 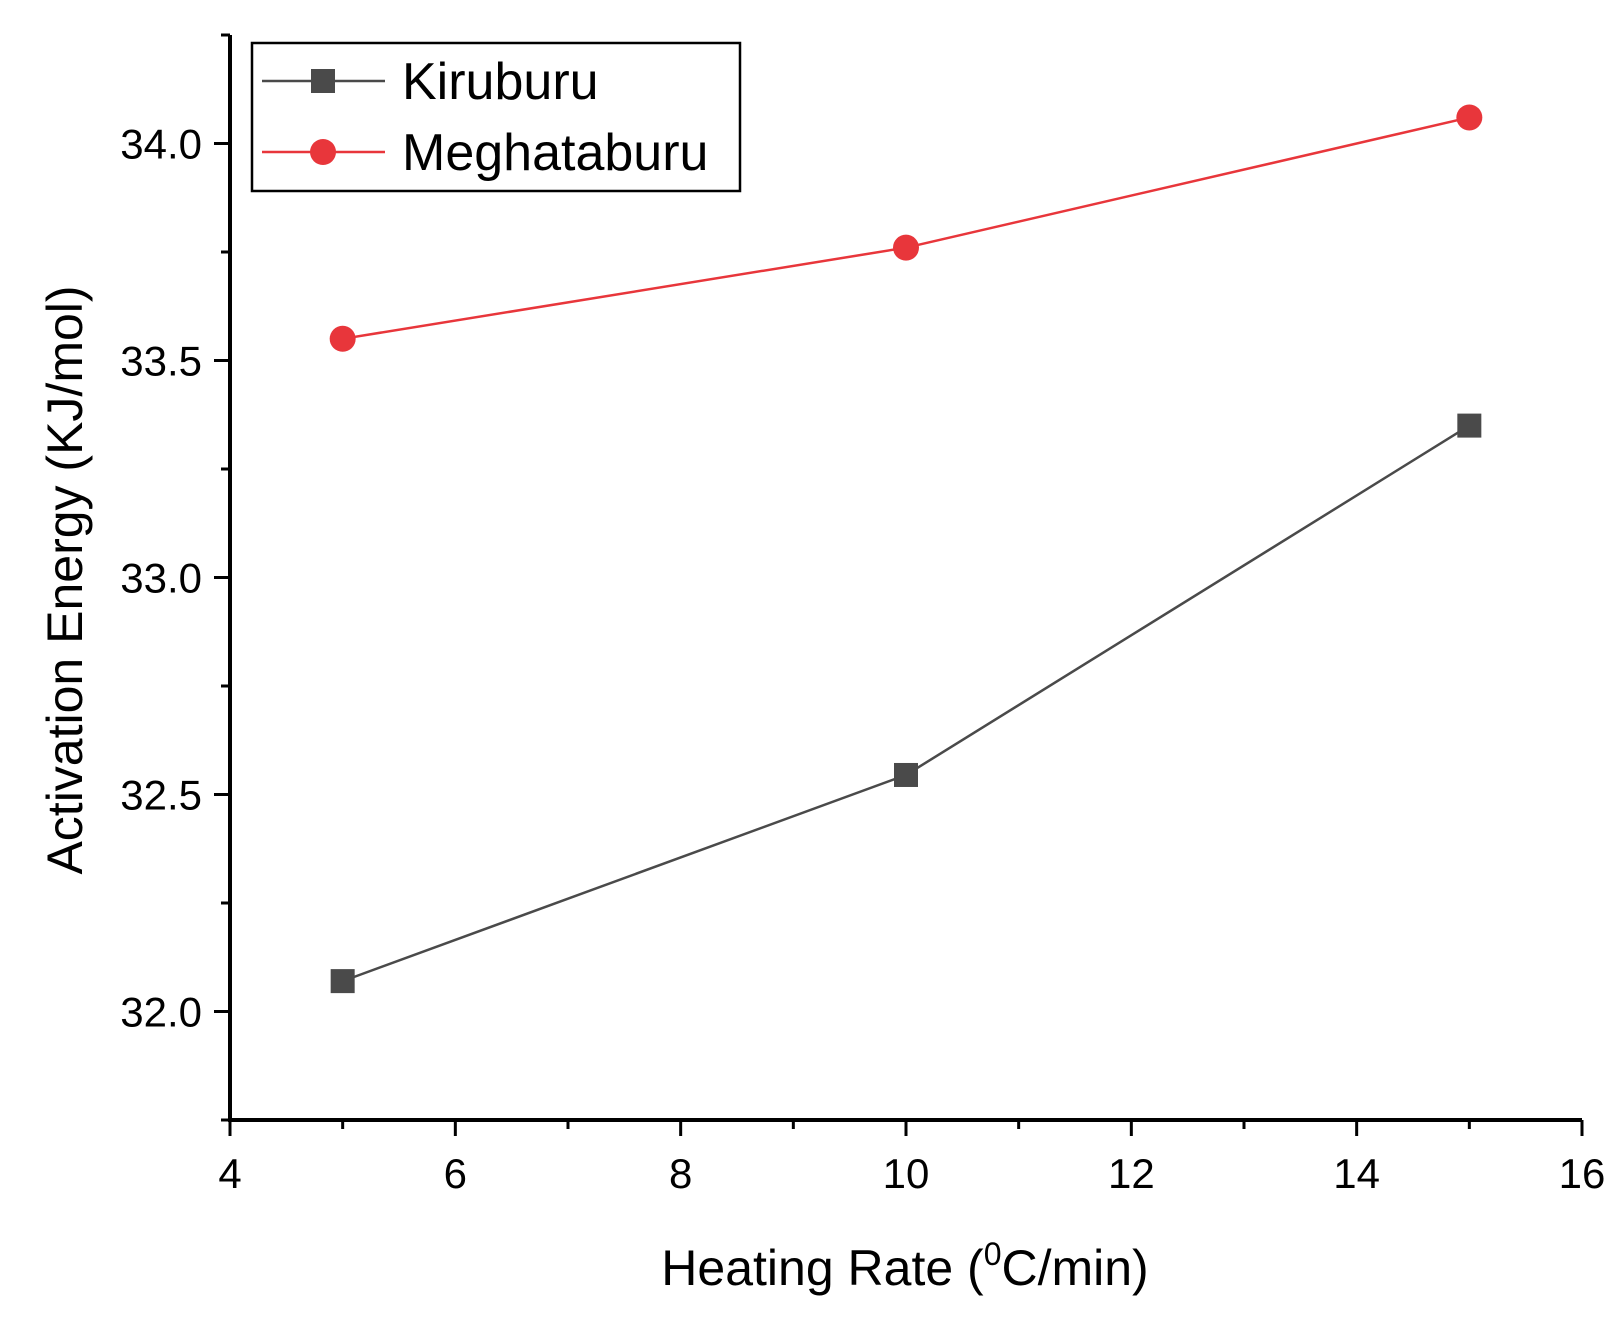 I want to click on x-tick-label: 12, so click(x=1131, y=1173).